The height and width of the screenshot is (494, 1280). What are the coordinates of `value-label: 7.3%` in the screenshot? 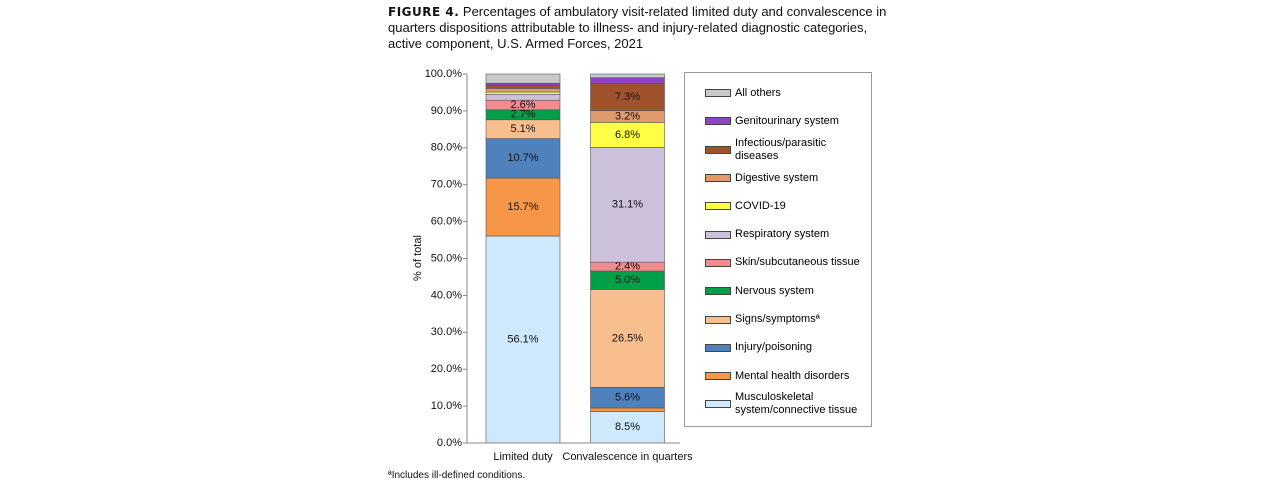 It's located at (627, 97).